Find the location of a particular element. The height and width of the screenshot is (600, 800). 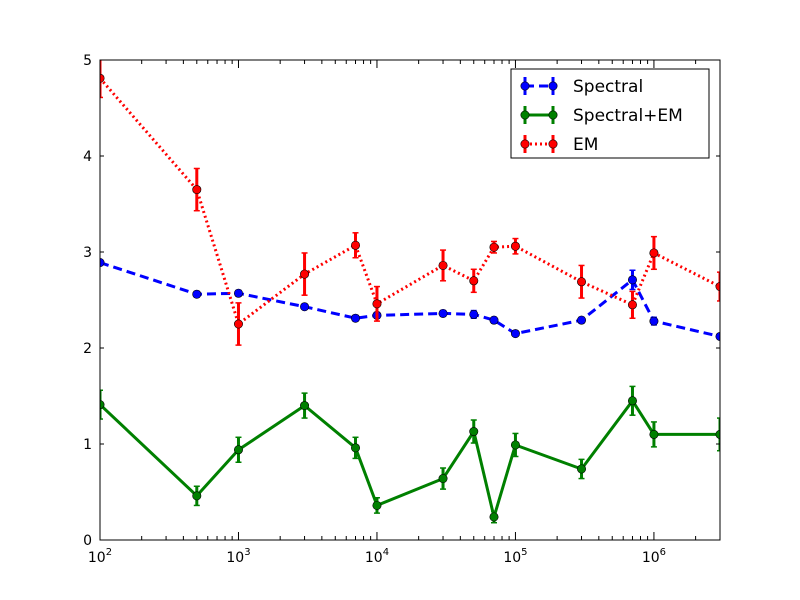

legend-label: EM is located at coordinates (585, 145).